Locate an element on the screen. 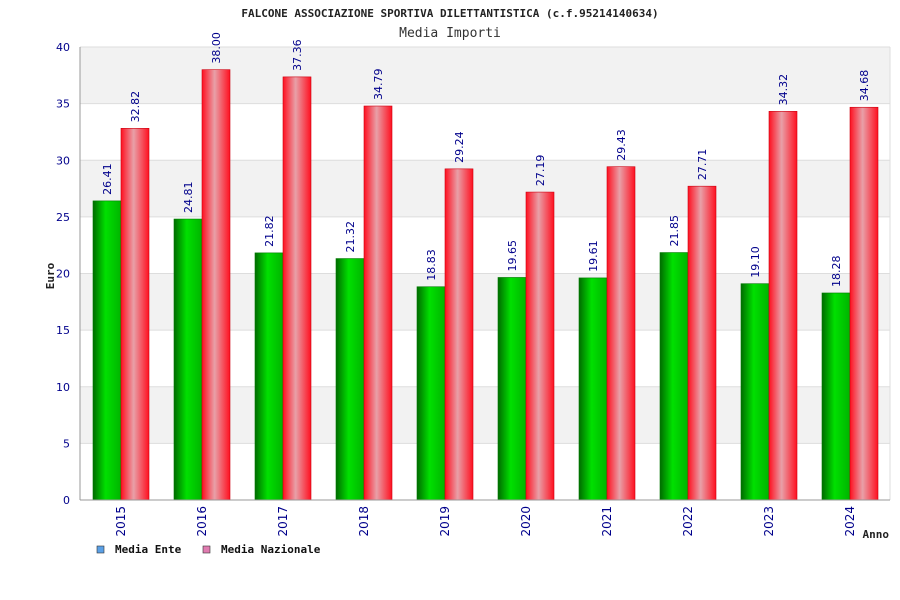  bar-media-ente-2019 is located at coordinates (431, 393).